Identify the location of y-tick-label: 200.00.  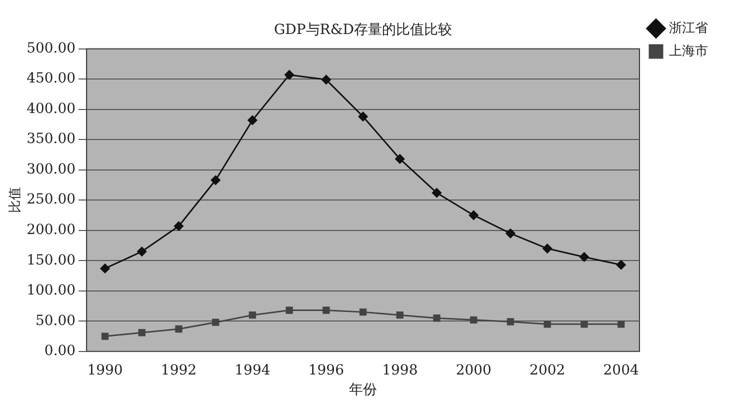
(51, 230).